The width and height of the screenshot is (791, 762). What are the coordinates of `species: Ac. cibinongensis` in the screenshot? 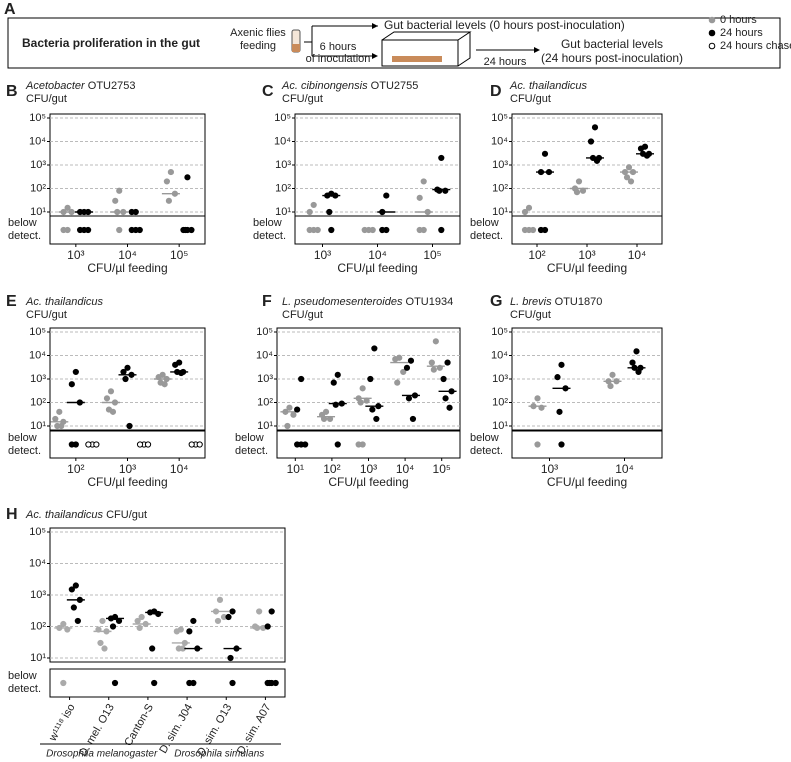 It's located at (324, 86).